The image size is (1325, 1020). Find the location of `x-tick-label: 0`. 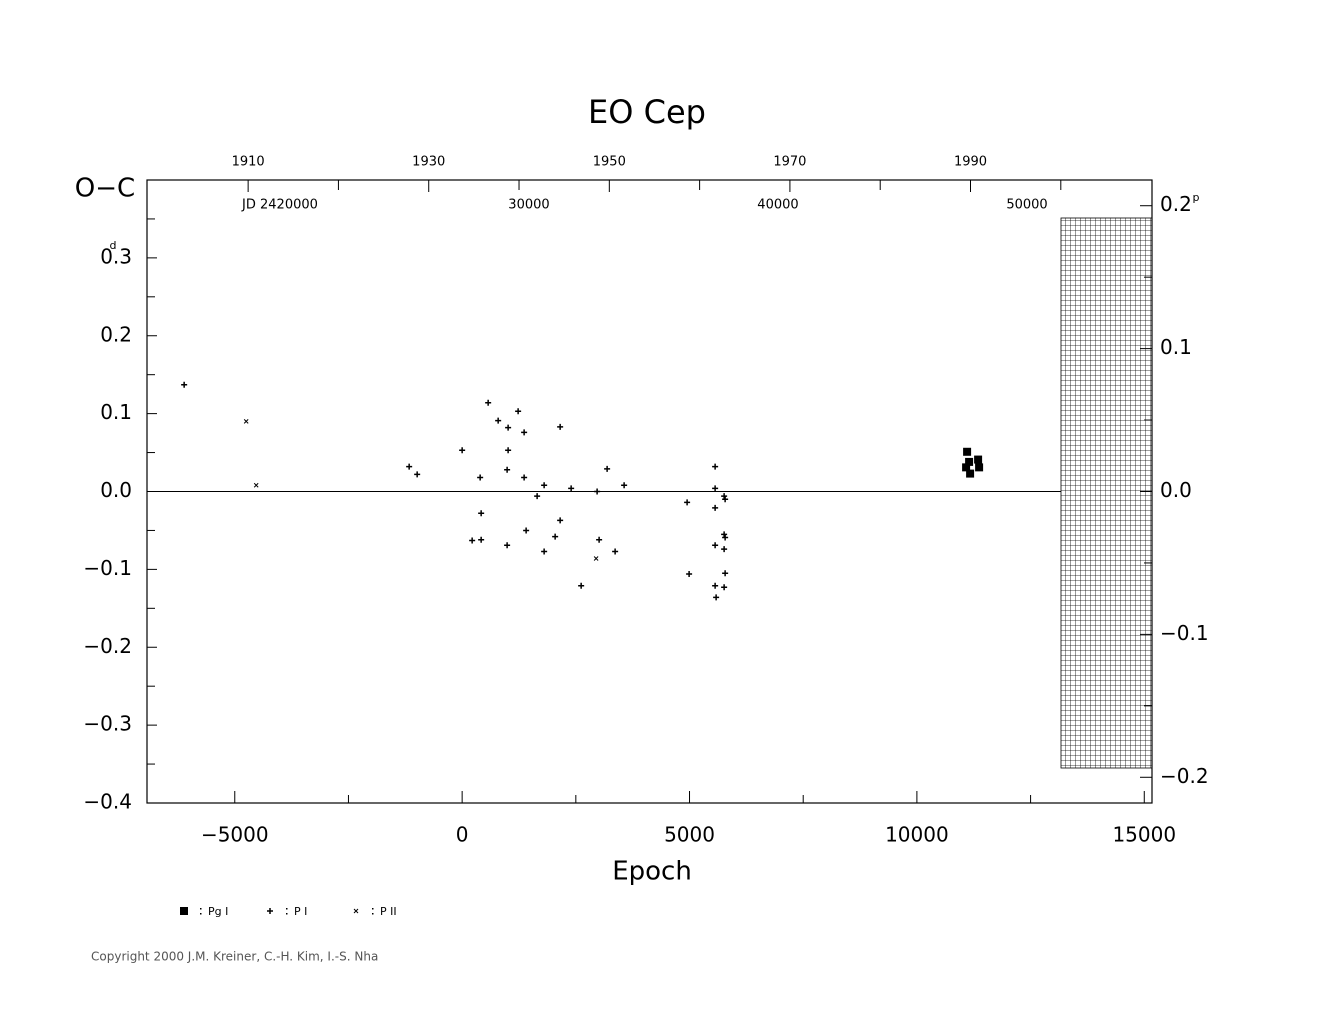

x-tick-label: 0 is located at coordinates (462, 835).